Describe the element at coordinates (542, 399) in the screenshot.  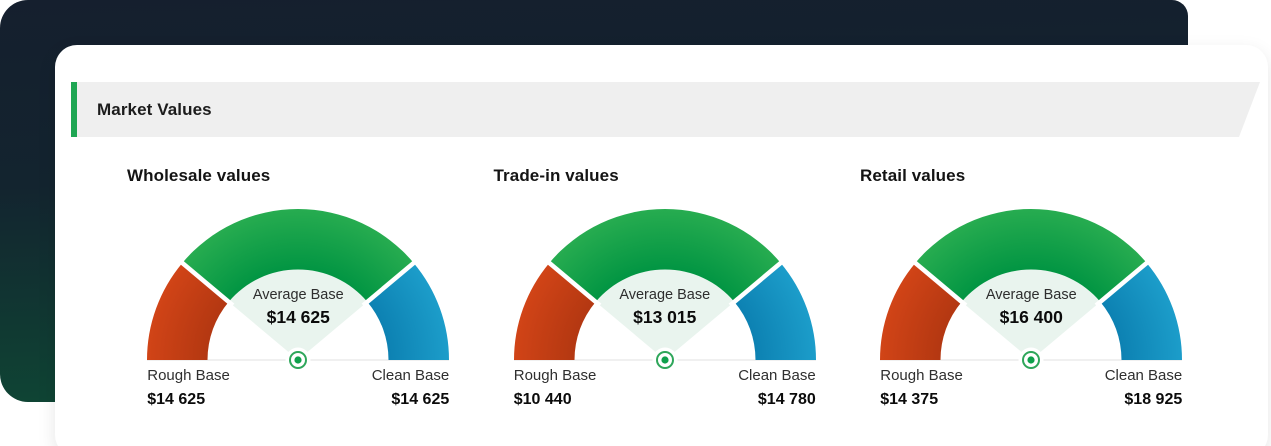
I see `rough-base-value: $10 440` at that location.